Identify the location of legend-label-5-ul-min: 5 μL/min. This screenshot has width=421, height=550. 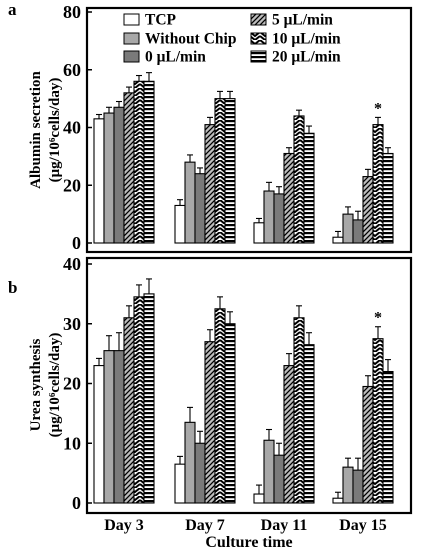
(302, 20).